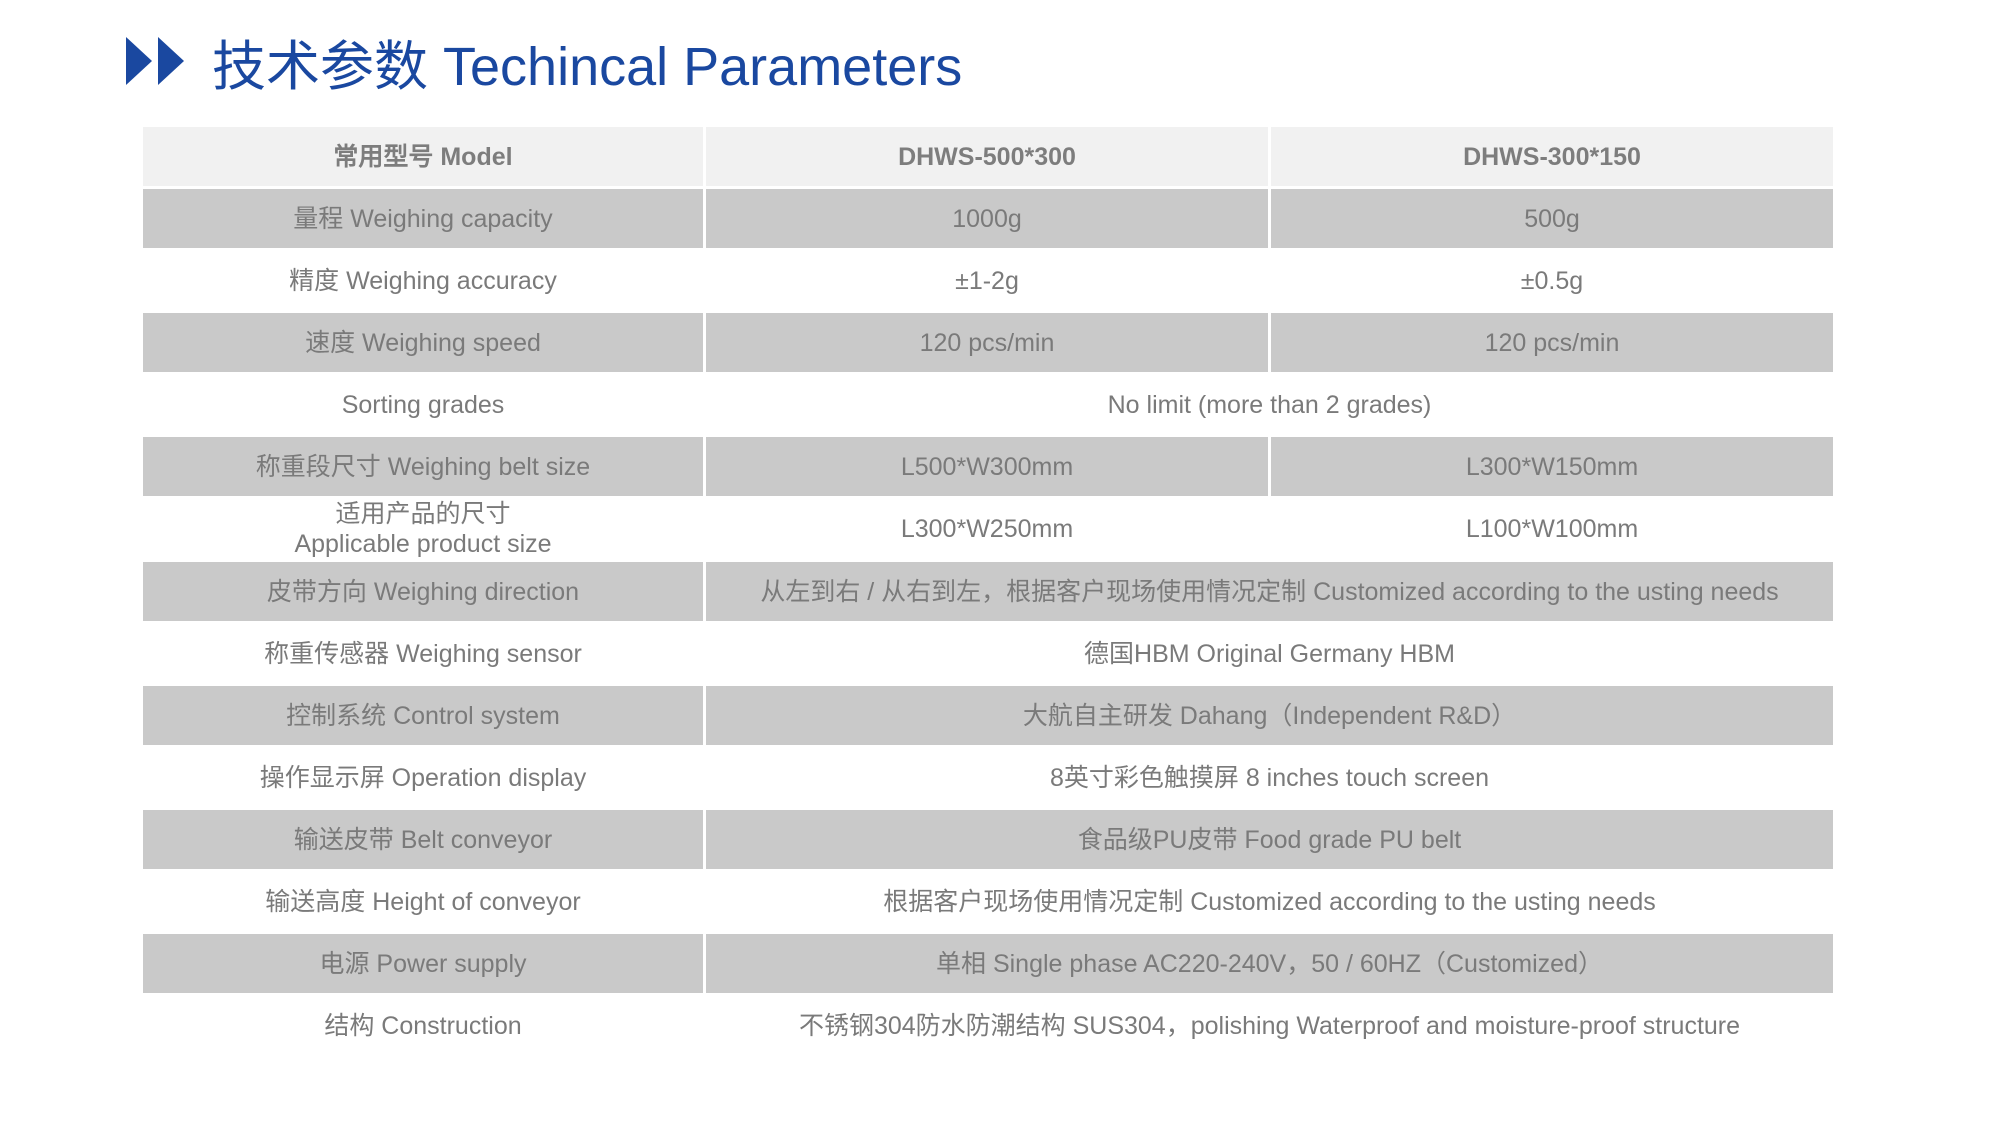 Image resolution: width=2000 pixels, height=1128 pixels. I want to click on row-label-text: Sorting grades, so click(423, 404).